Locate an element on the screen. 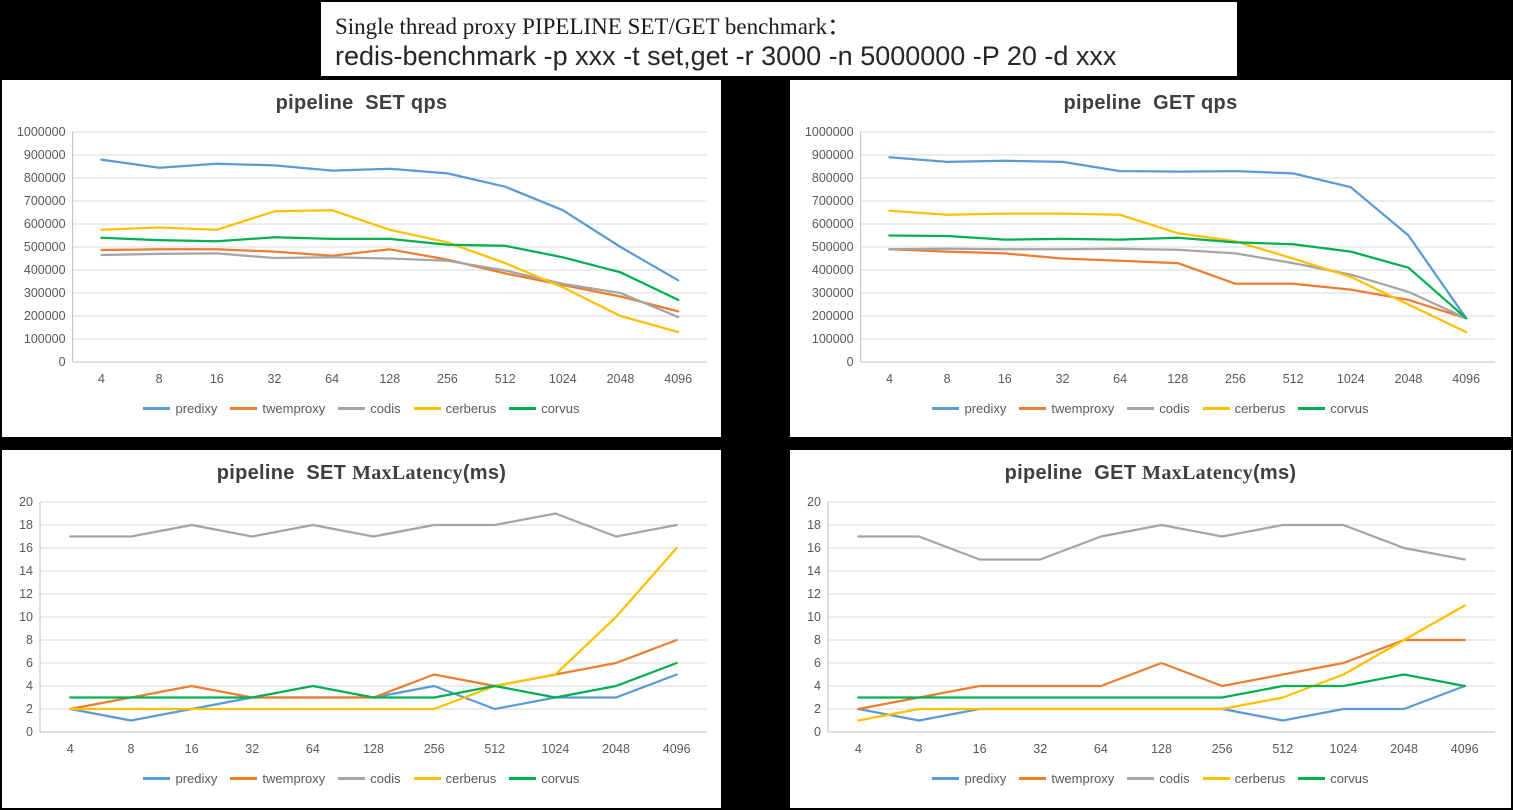  chart-title-text: pipeline GET is located at coordinates (1073, 473).